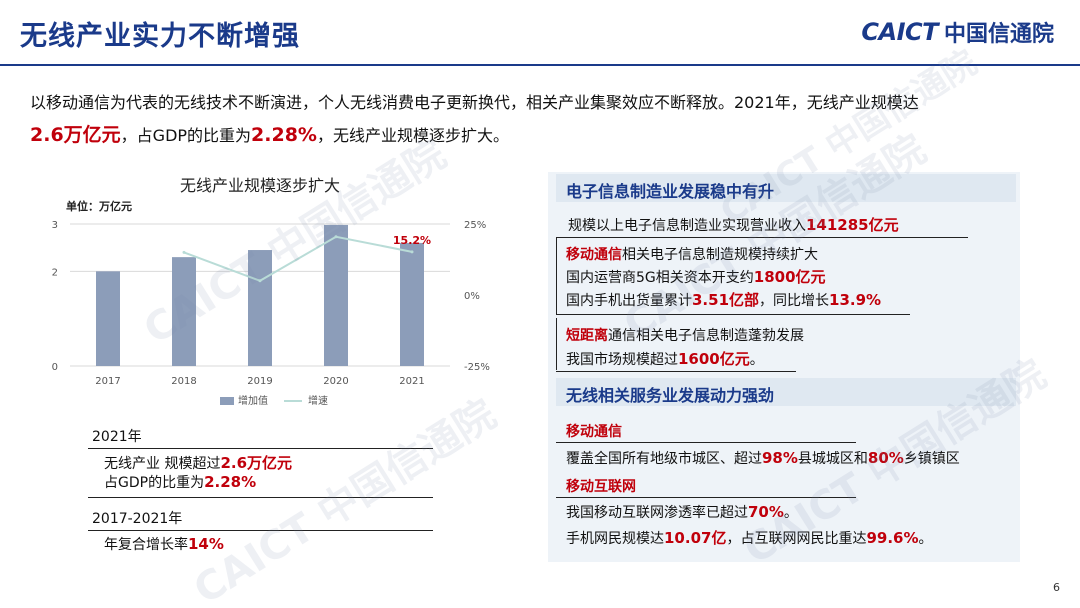  I want to click on caict-logo: CAICT 中国信通院, so click(957, 32).